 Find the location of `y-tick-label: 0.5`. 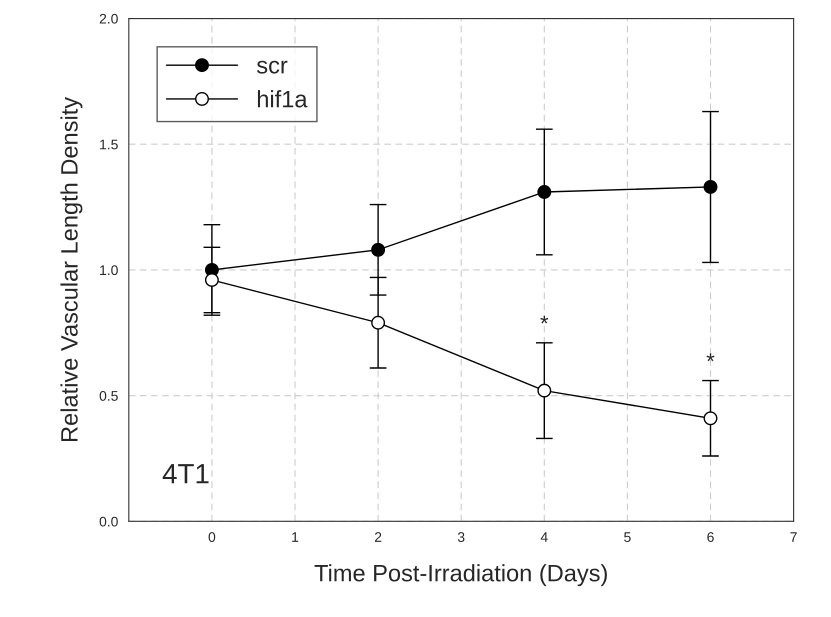

y-tick-label: 0.5 is located at coordinates (109, 395).